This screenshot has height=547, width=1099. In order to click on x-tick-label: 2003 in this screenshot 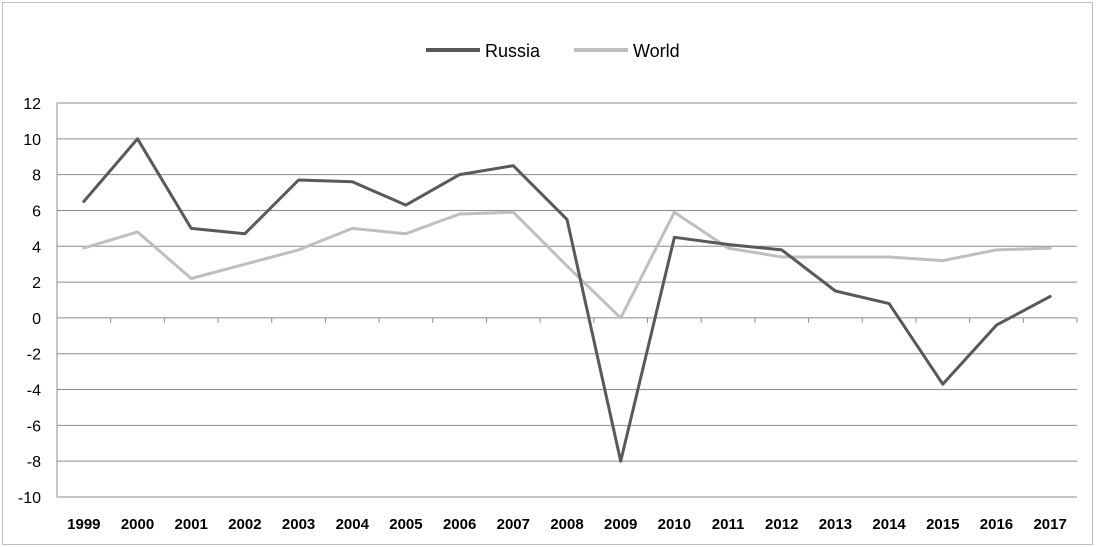, I will do `click(298, 524)`.